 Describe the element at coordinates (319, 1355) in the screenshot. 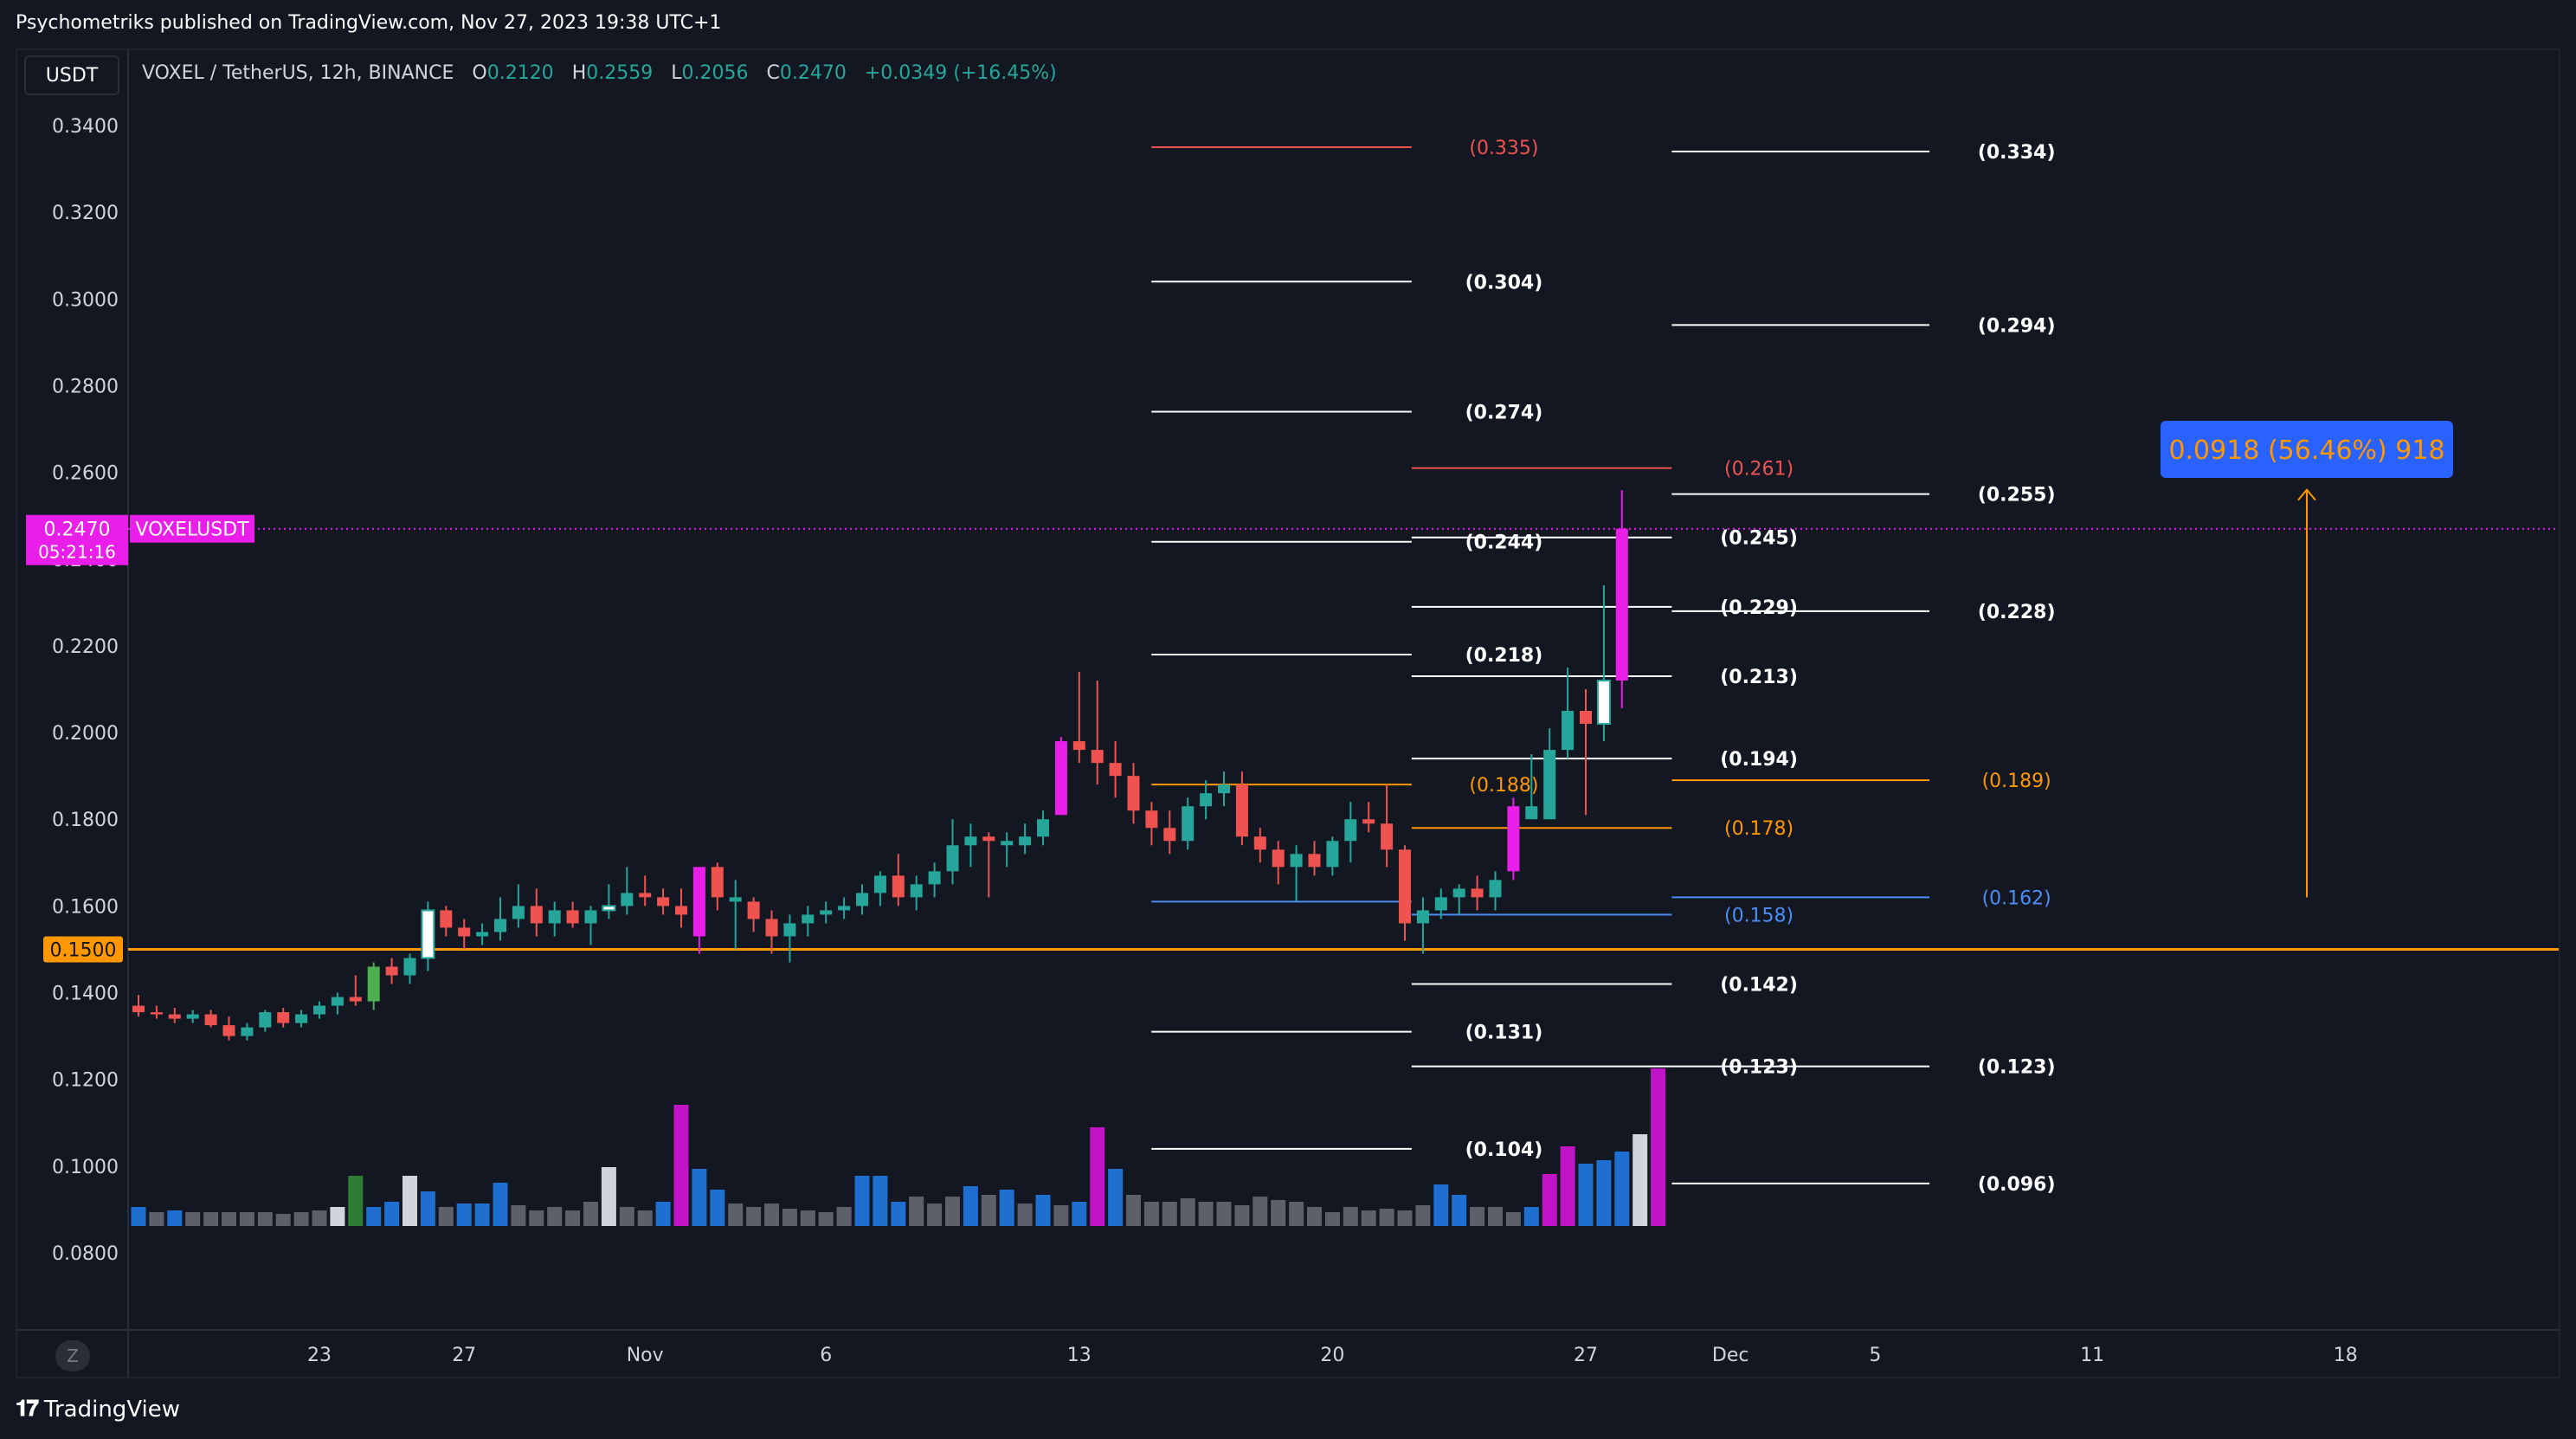

I see `x-tick-label: 23` at that location.